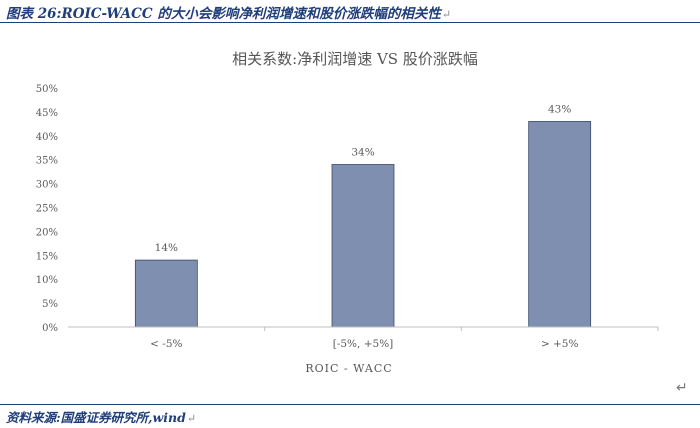  Describe the element at coordinates (47, 161) in the screenshot. I see `y-tick-label: 35%` at that location.